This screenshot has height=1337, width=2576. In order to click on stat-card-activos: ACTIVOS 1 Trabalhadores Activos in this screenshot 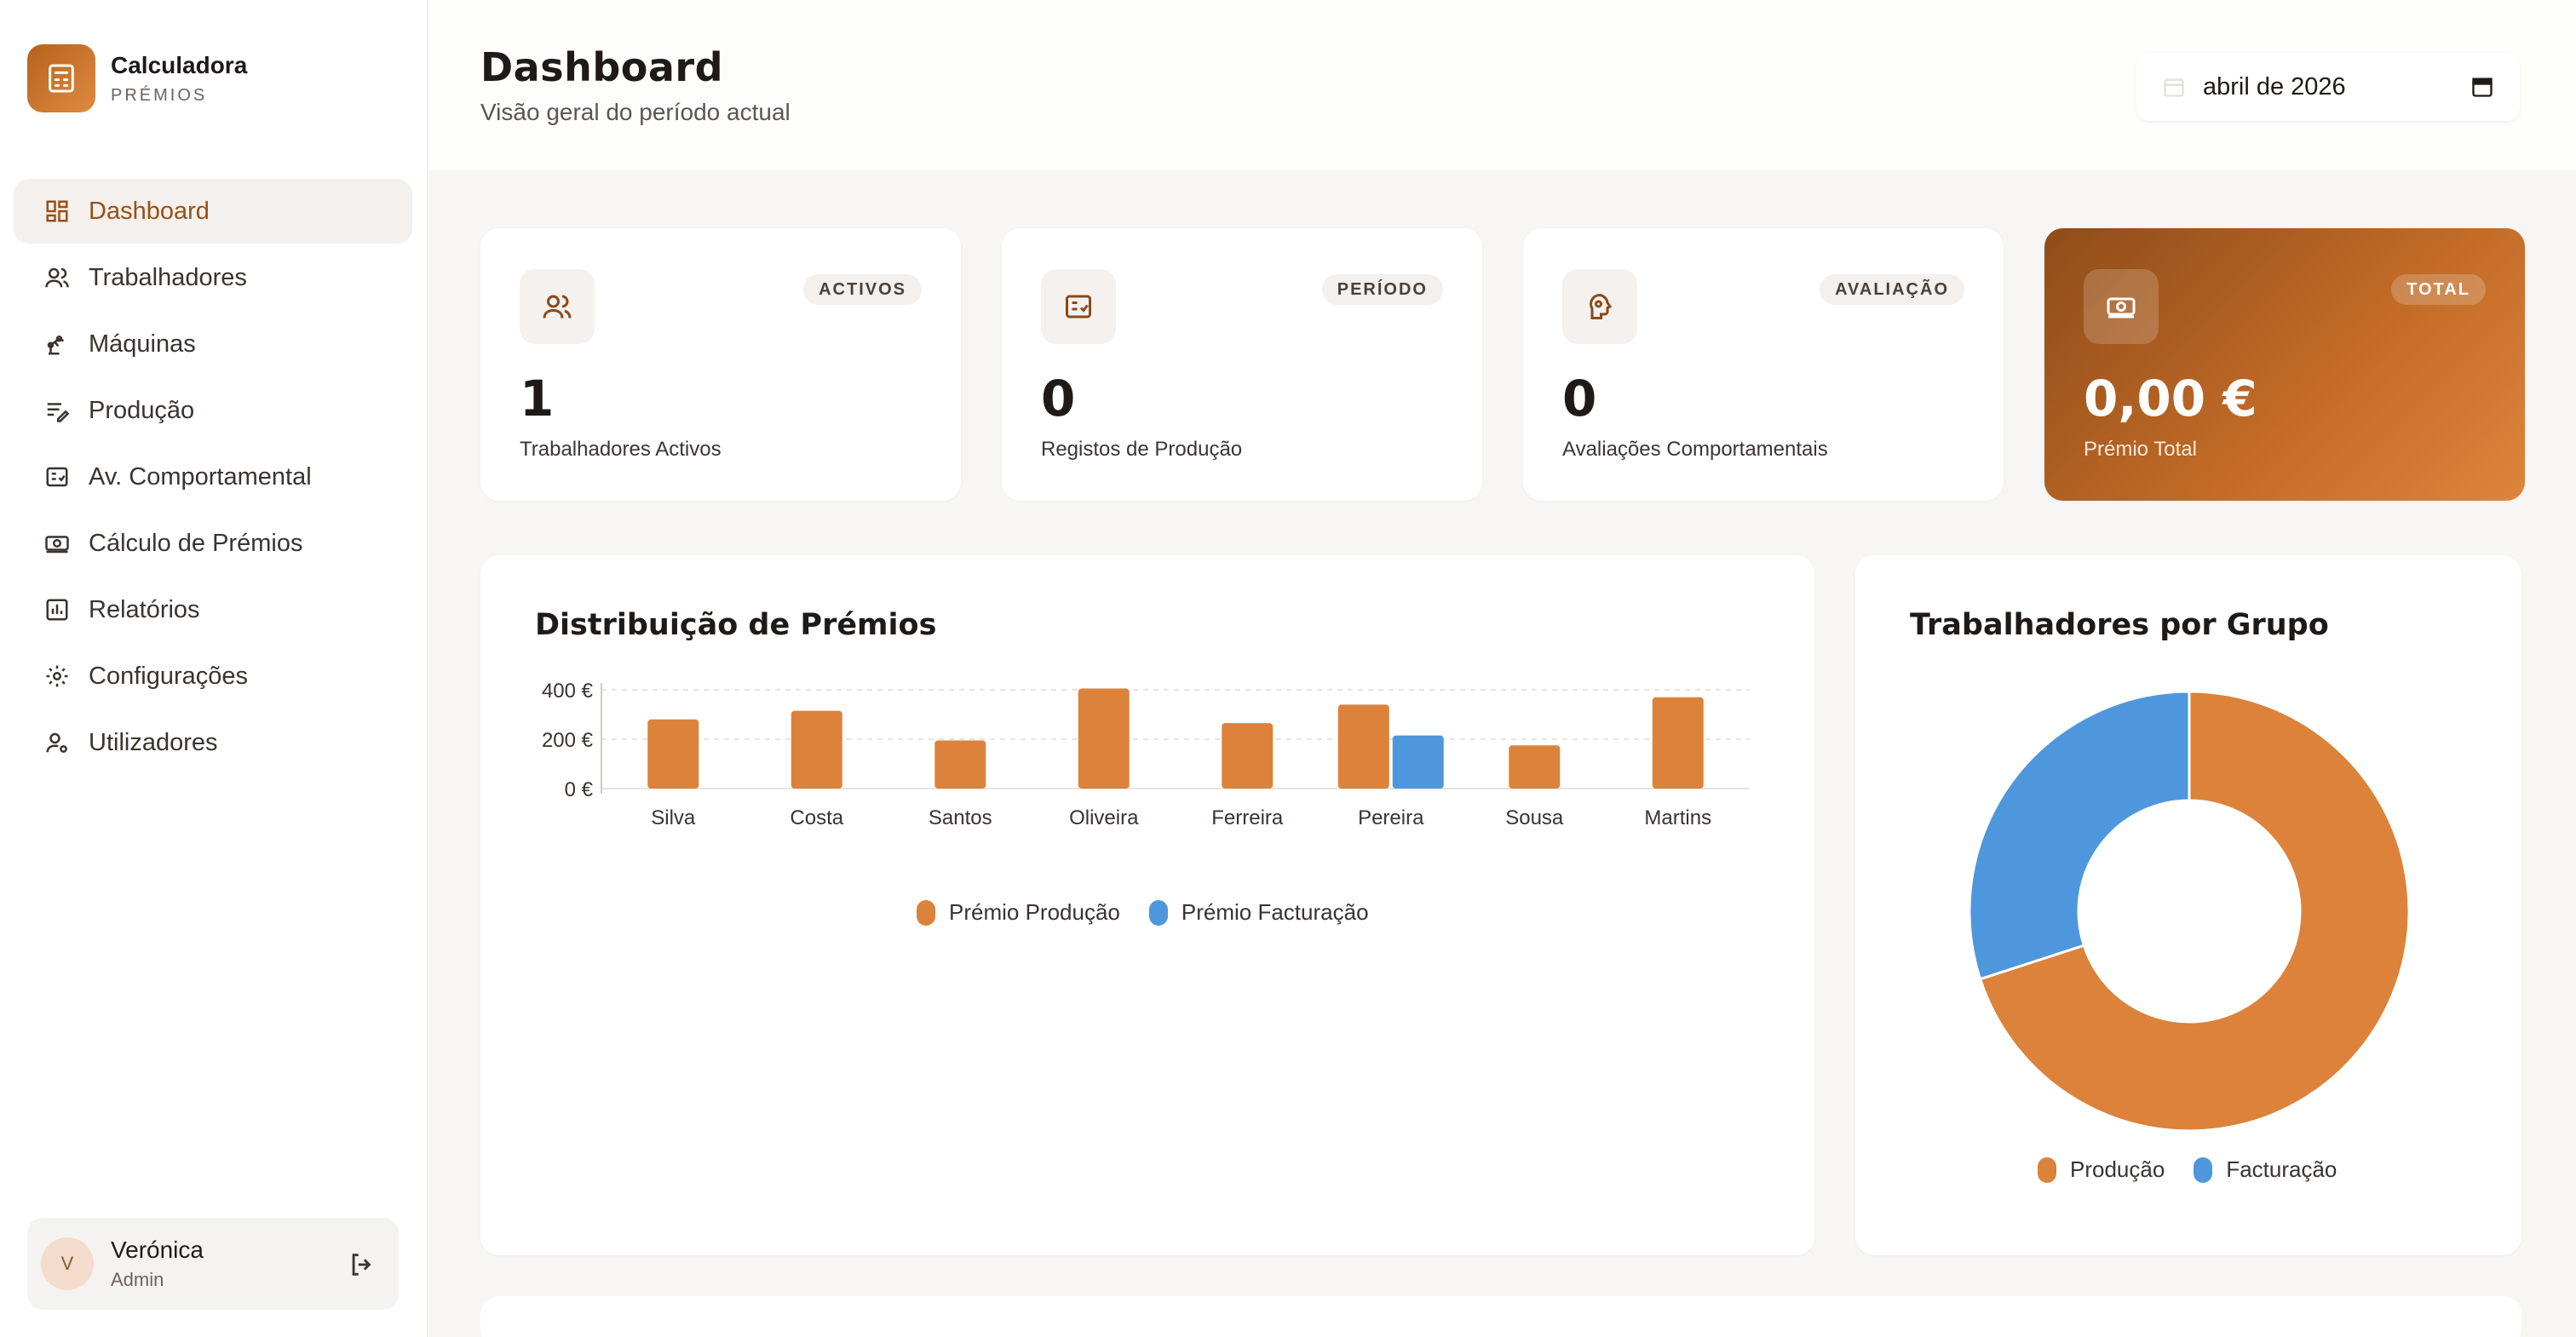, I will do `click(720, 365)`.